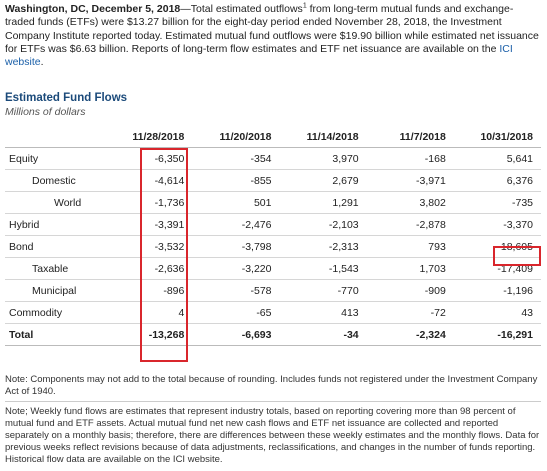  Describe the element at coordinates (497, 268) in the screenshot. I see `table-cell: -17,409` at that location.